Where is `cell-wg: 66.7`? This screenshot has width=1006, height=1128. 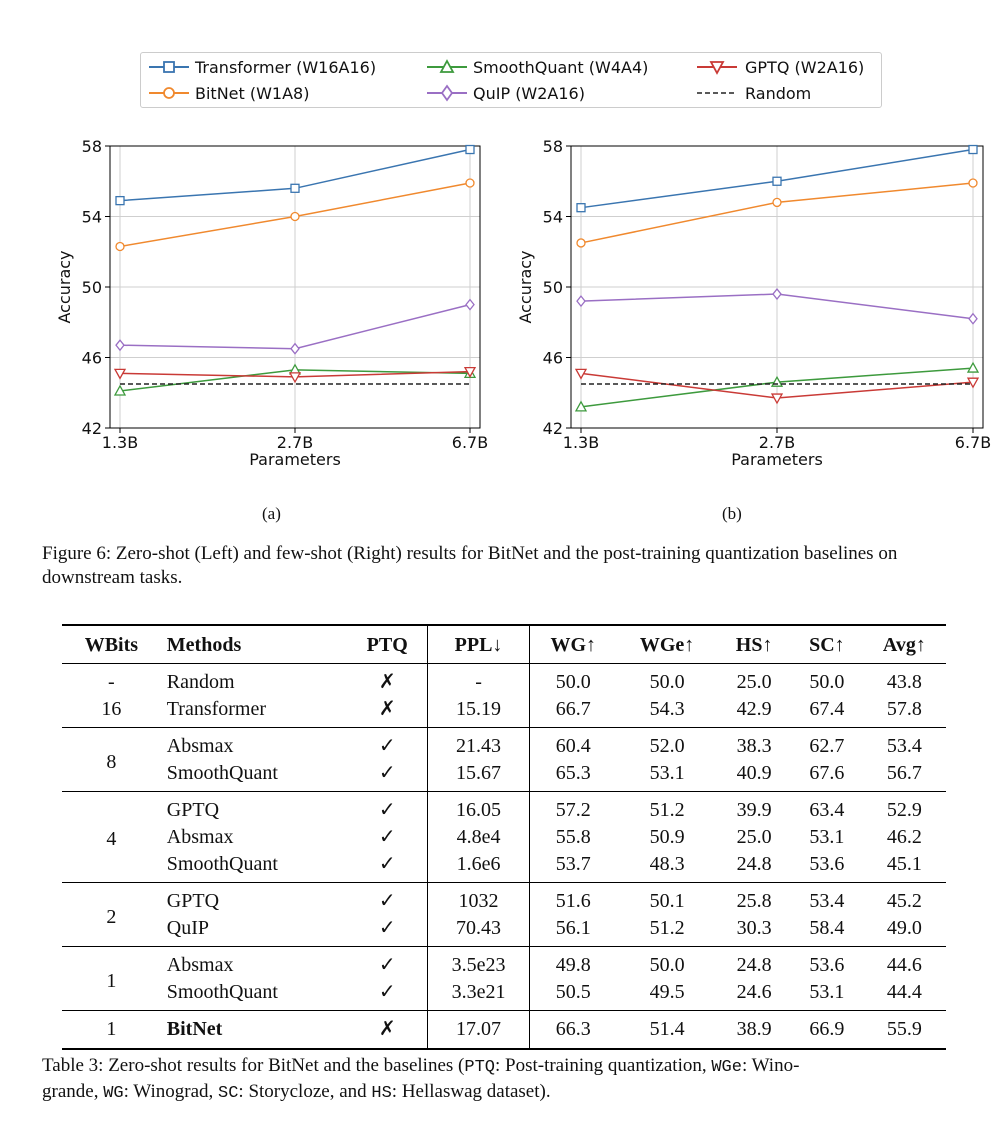
cell-wg: 66.7 is located at coordinates (573, 712).